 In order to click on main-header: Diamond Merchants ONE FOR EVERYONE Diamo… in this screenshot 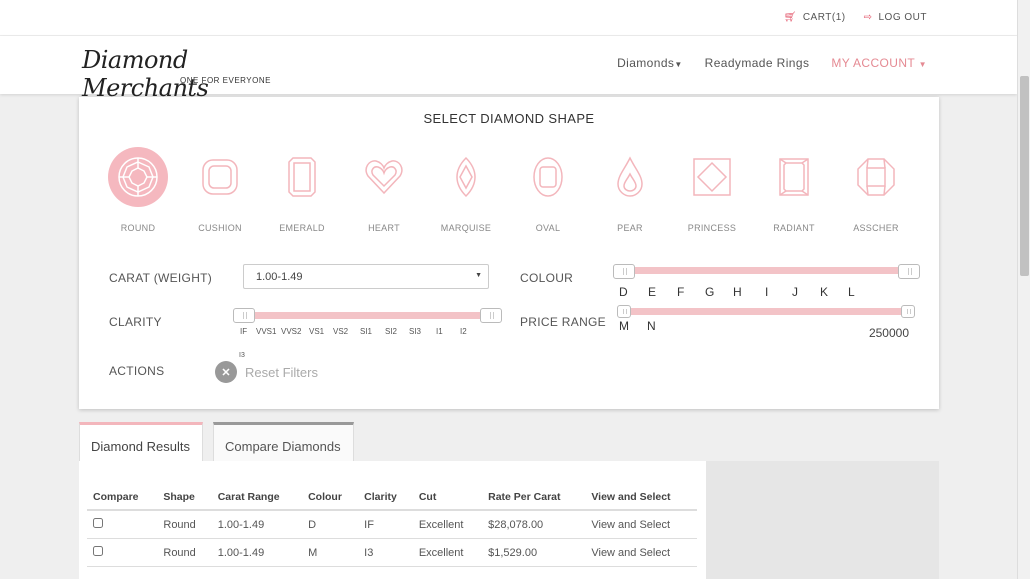, I will do `click(508, 69)`.